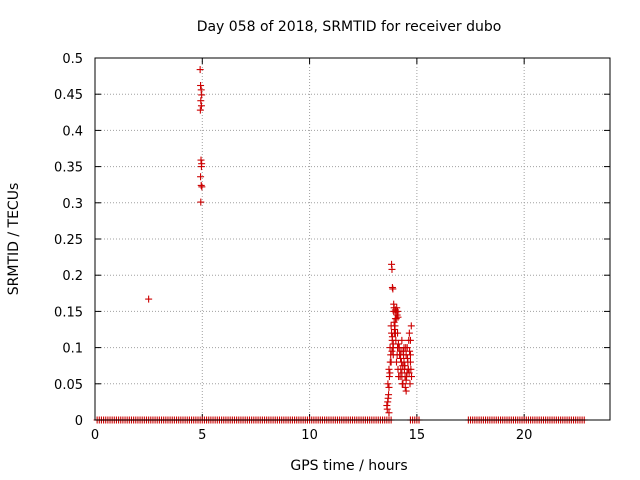 The height and width of the screenshot is (480, 640). I want to click on y-tick-label: 0.15, so click(68, 312).